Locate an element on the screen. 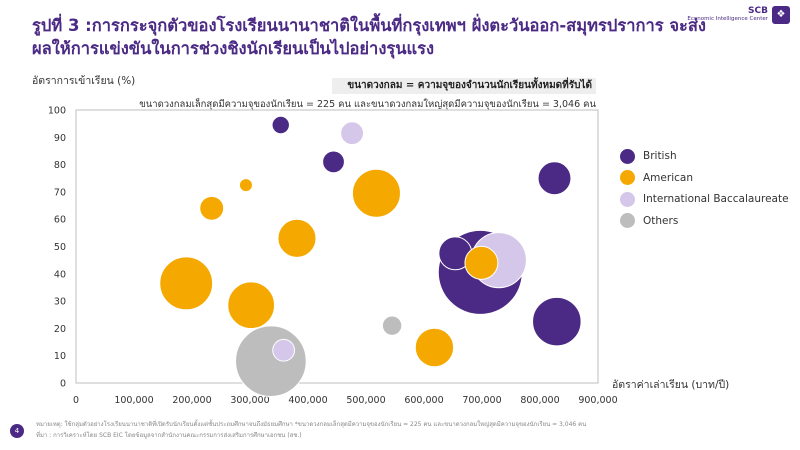  x-tick-label: 200,000 is located at coordinates (191, 400).